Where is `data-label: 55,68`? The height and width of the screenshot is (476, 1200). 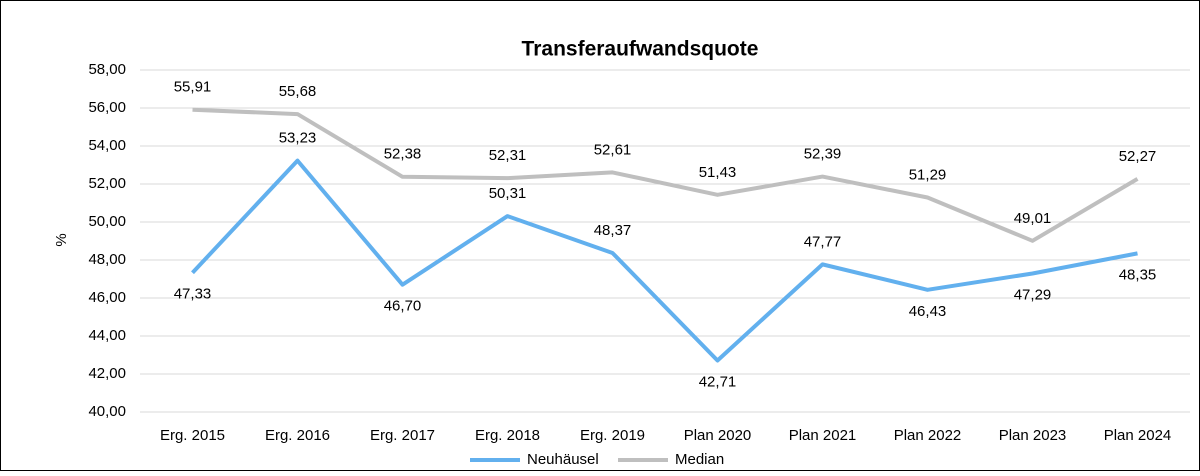 data-label: 55,68 is located at coordinates (298, 91).